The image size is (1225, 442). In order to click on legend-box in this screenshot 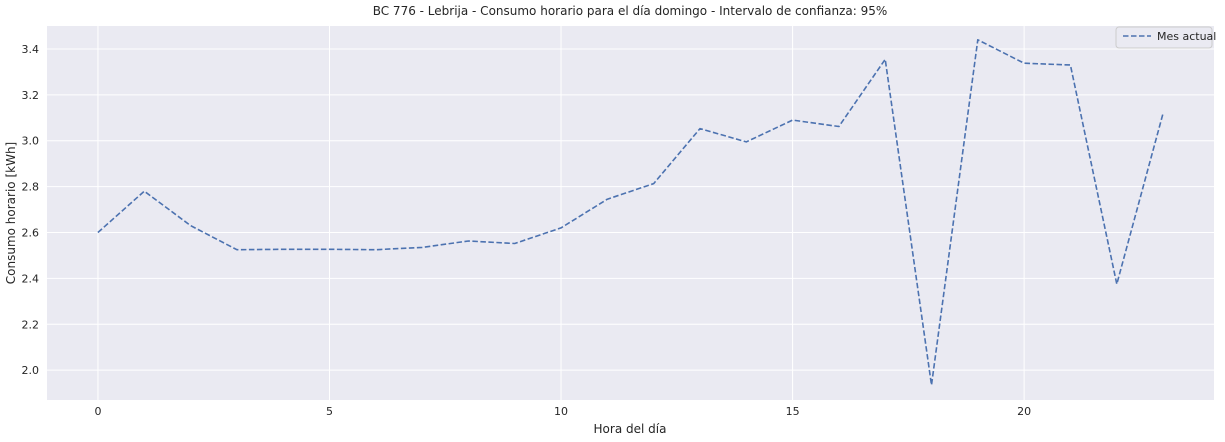, I will do `click(1164, 37)`.